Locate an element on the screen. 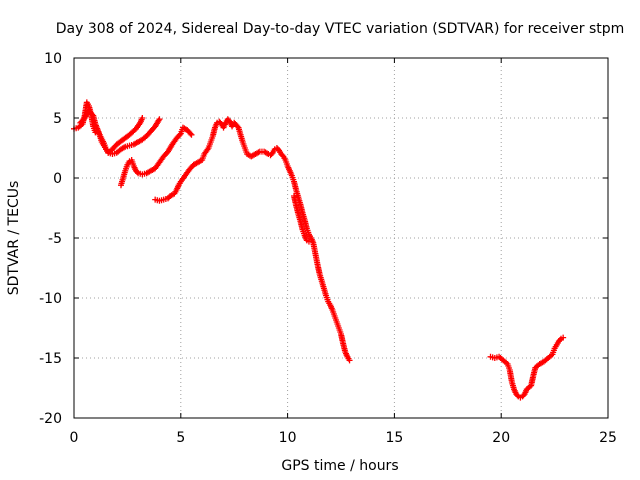  y-tick-label: -5 is located at coordinates (55, 239).